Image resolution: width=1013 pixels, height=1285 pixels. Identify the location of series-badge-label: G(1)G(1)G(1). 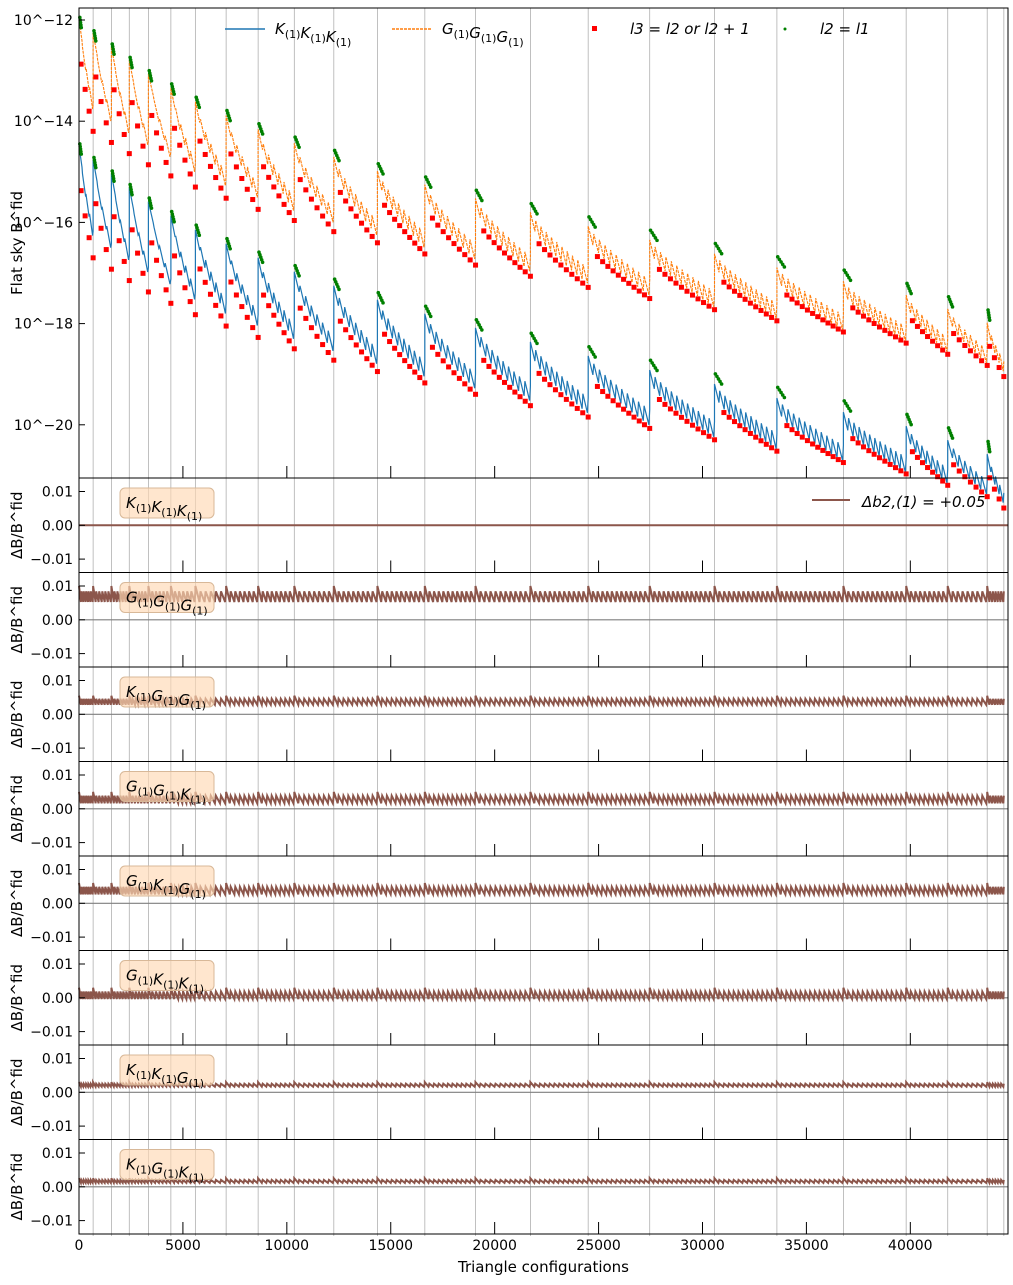
(167, 603).